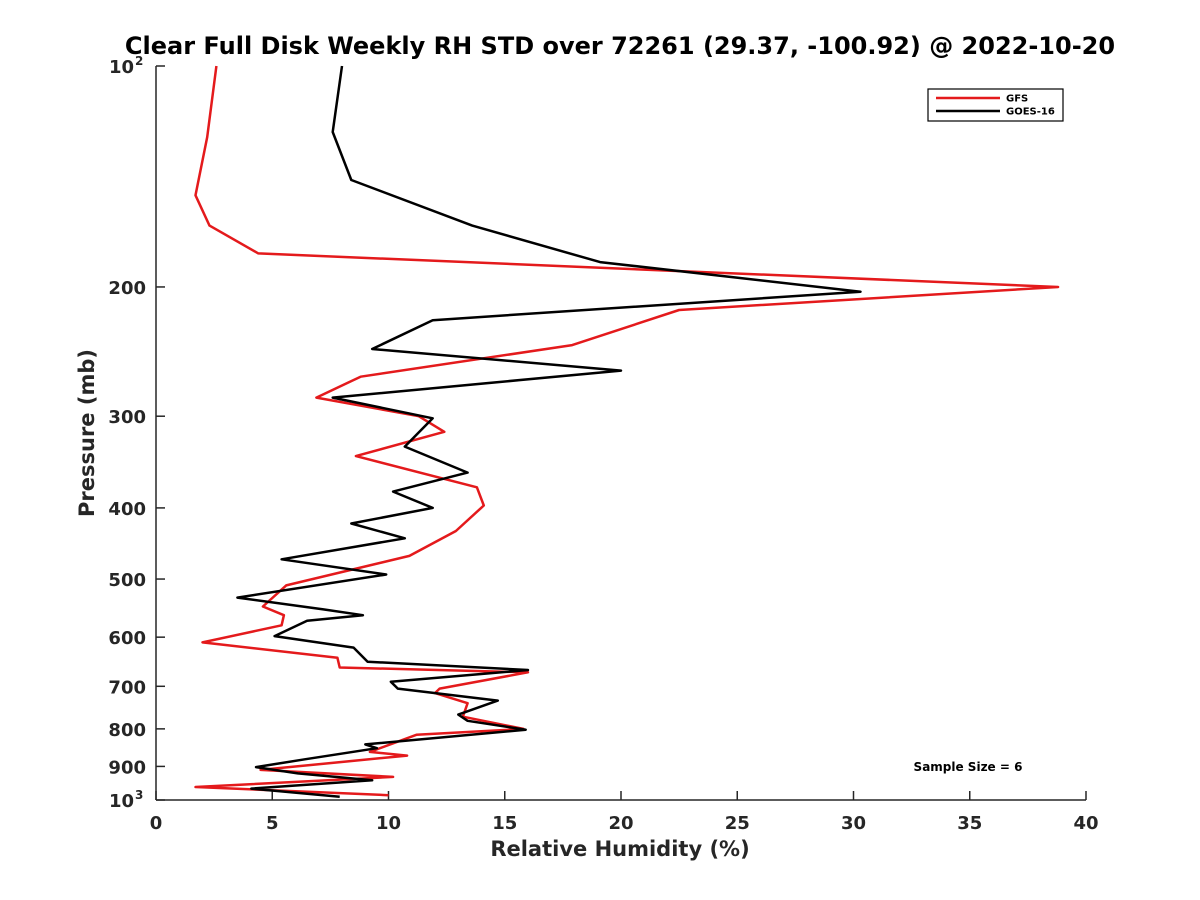 This screenshot has width=1200, height=900. I want to click on x-tick-label: 20, so click(620, 823).